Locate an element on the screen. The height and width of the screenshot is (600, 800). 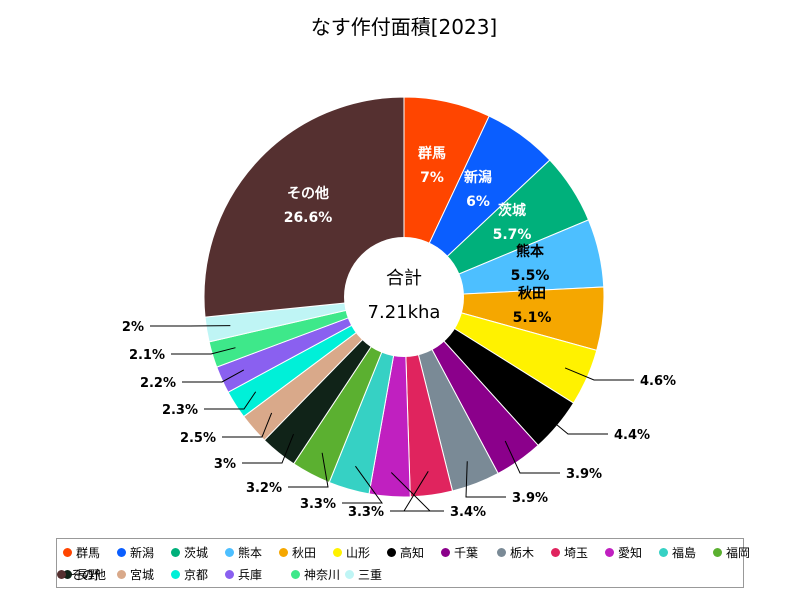
slice-name-label: 新潟 is located at coordinates (478, 177).